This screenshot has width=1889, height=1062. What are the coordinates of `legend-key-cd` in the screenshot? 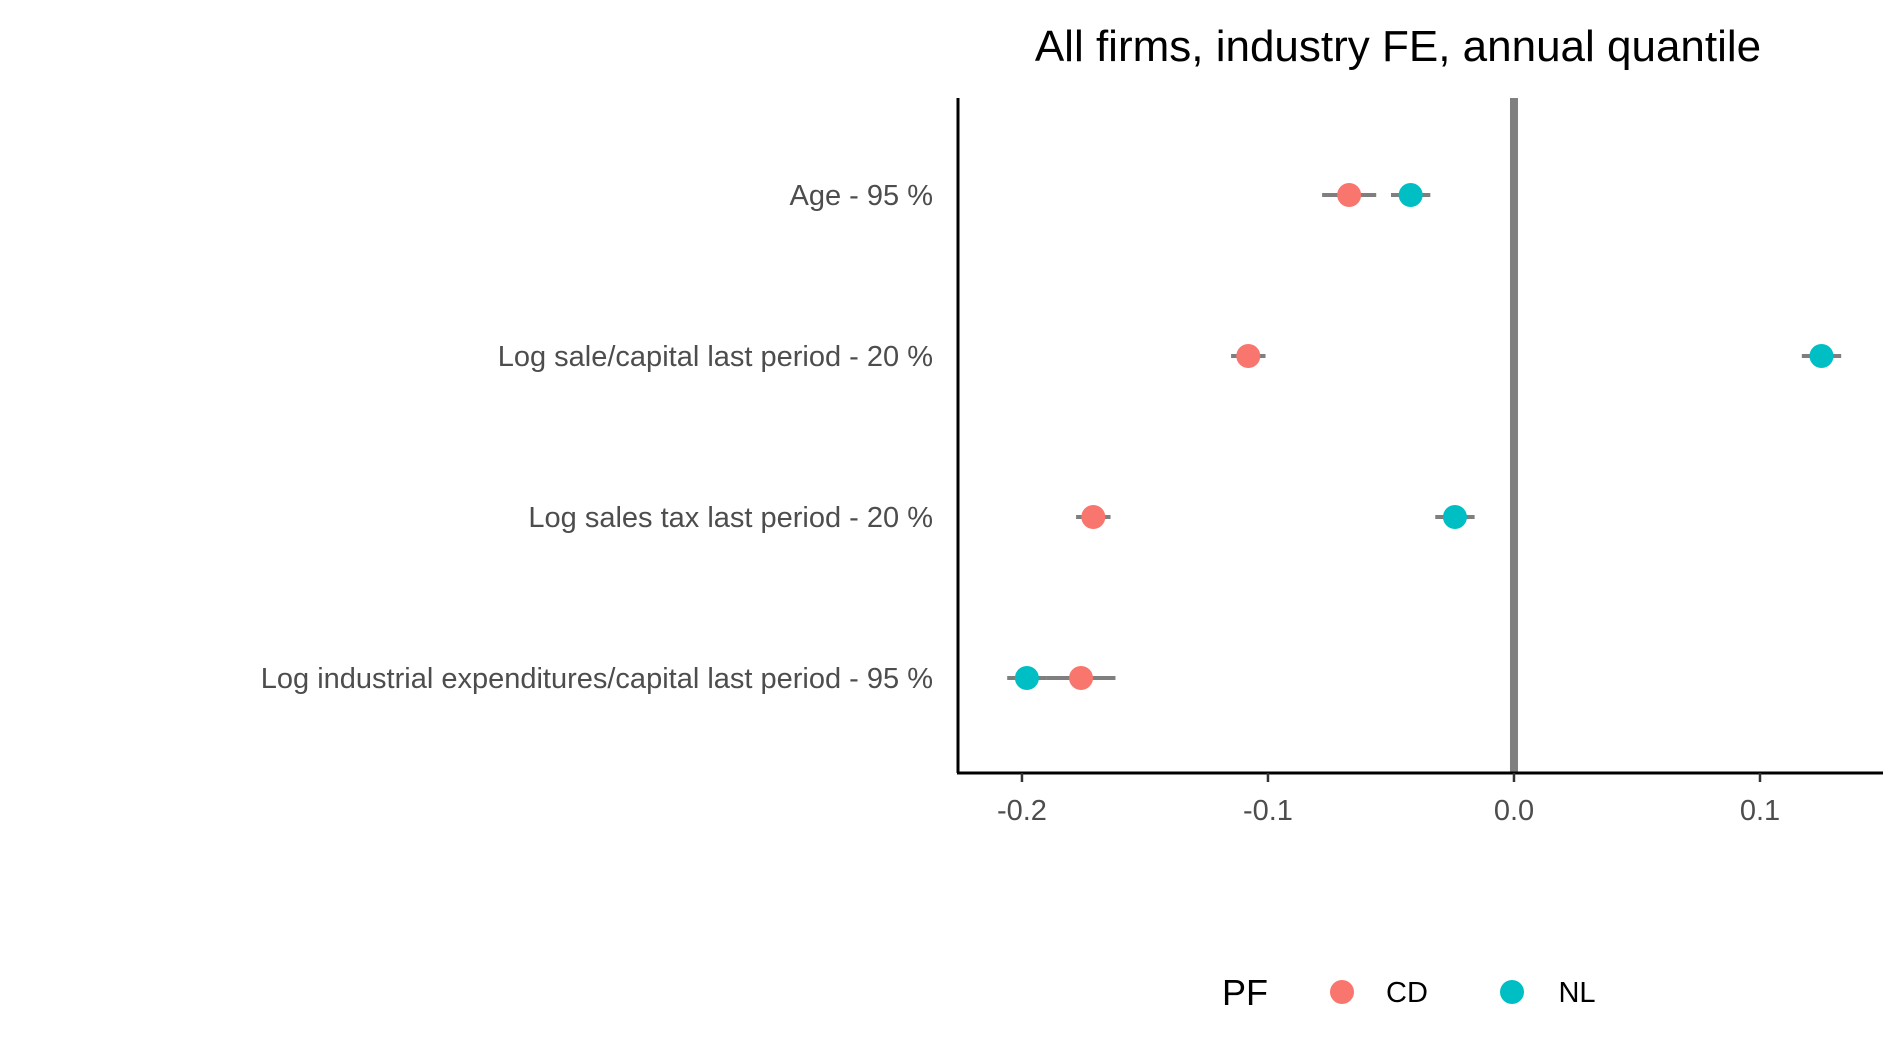 It's located at (1342, 992).